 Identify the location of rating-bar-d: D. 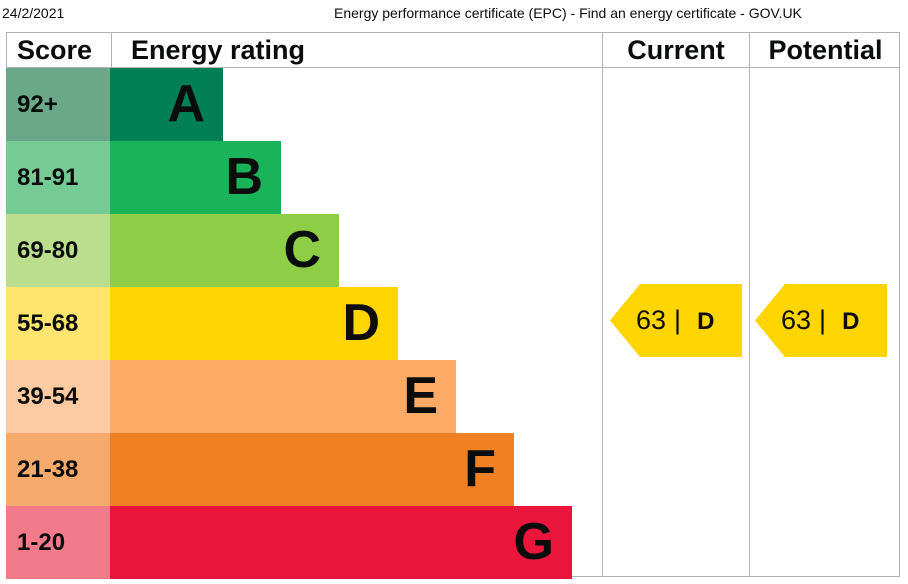
(254, 323).